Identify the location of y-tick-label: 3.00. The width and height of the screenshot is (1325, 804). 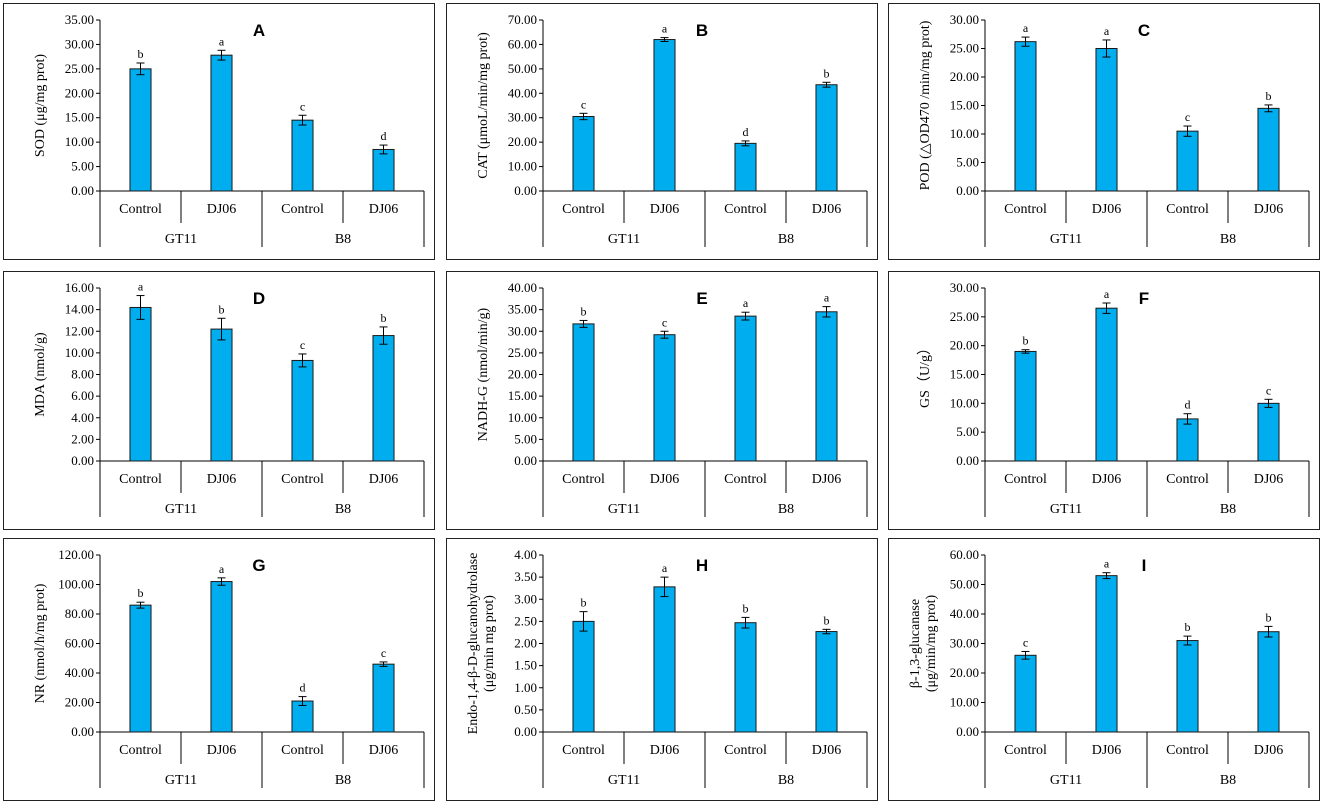
(525, 598).